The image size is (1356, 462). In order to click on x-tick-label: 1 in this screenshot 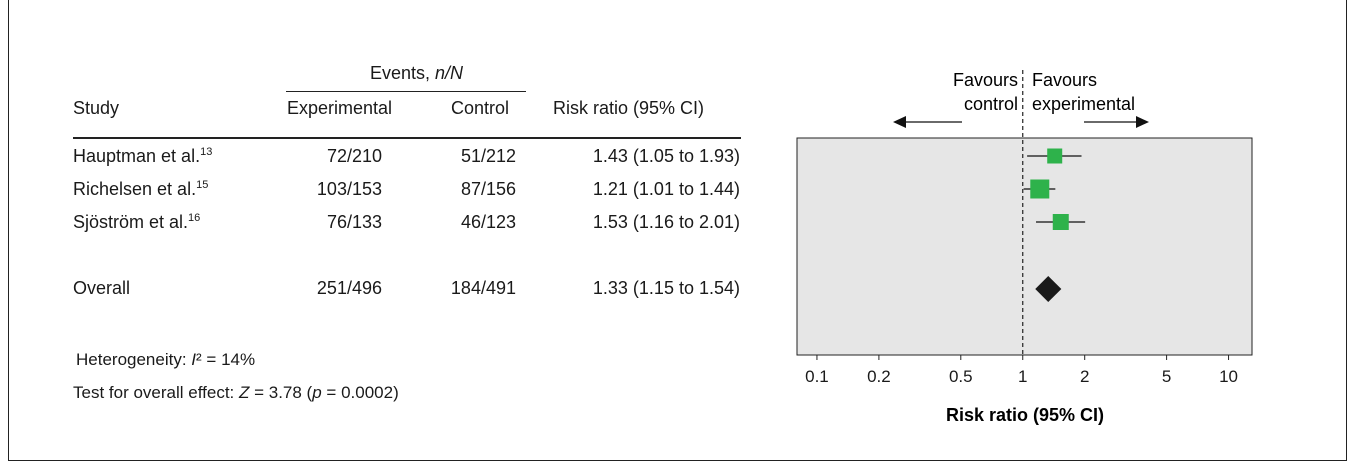, I will do `click(1022, 376)`.